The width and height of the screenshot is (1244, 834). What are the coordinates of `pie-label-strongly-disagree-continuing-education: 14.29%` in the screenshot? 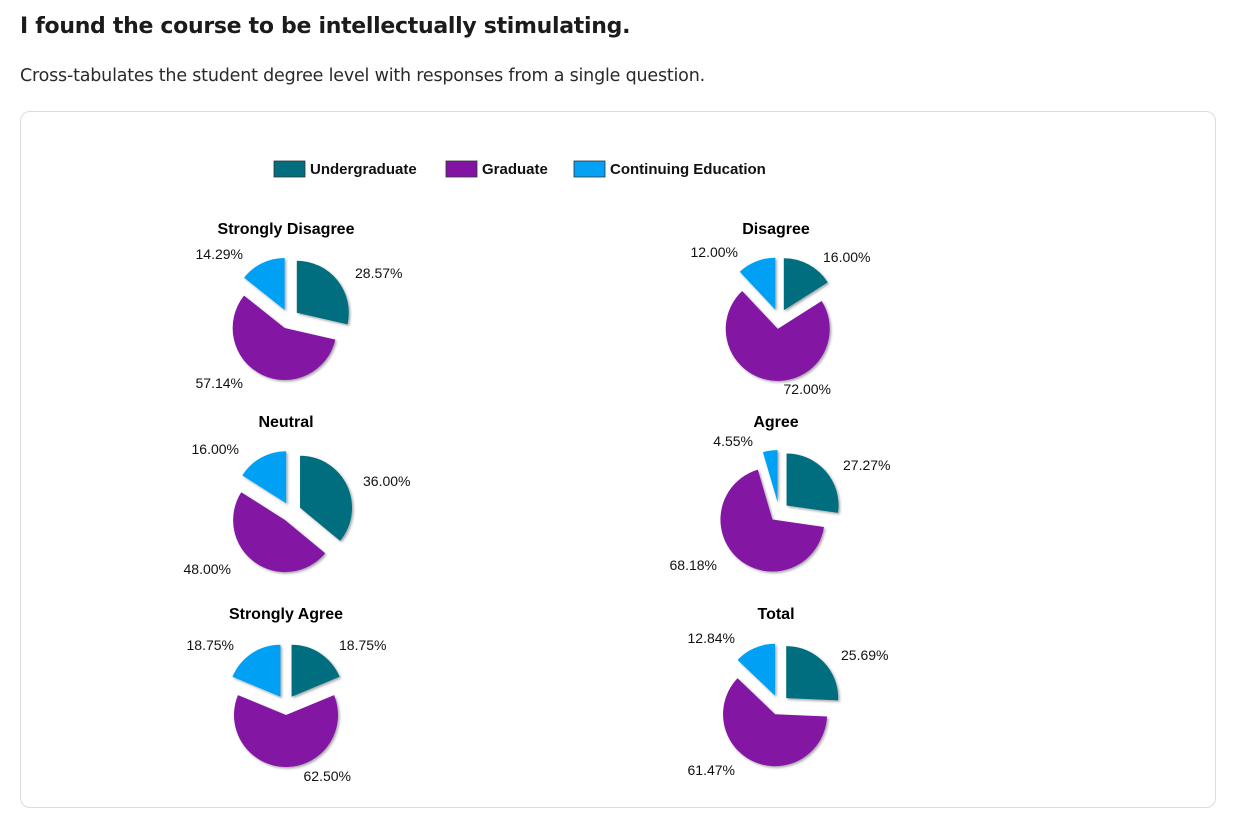 It's located at (219, 254).